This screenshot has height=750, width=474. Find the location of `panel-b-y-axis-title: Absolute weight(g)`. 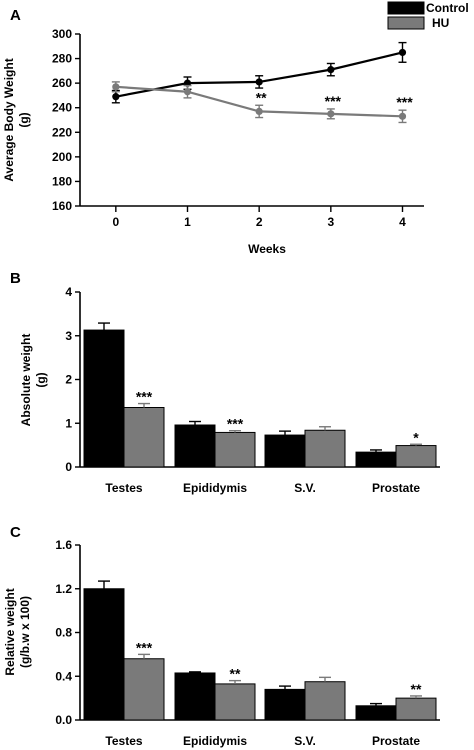

panel-b-y-axis-title: Absolute weight(g) is located at coordinates (33, 380).